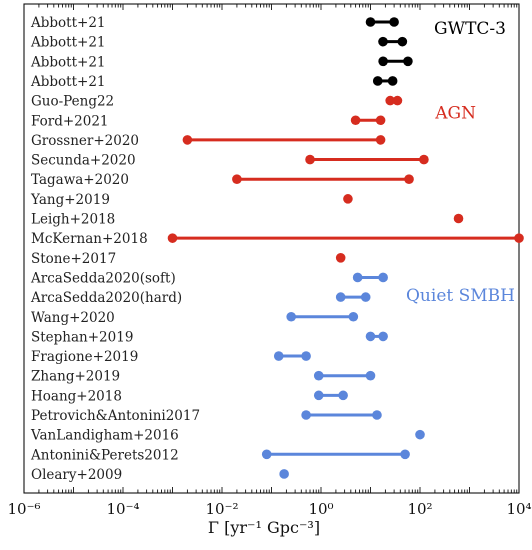  Describe the element at coordinates (82, 337) in the screenshot. I see `study-label: Stephan+2019` at that location.